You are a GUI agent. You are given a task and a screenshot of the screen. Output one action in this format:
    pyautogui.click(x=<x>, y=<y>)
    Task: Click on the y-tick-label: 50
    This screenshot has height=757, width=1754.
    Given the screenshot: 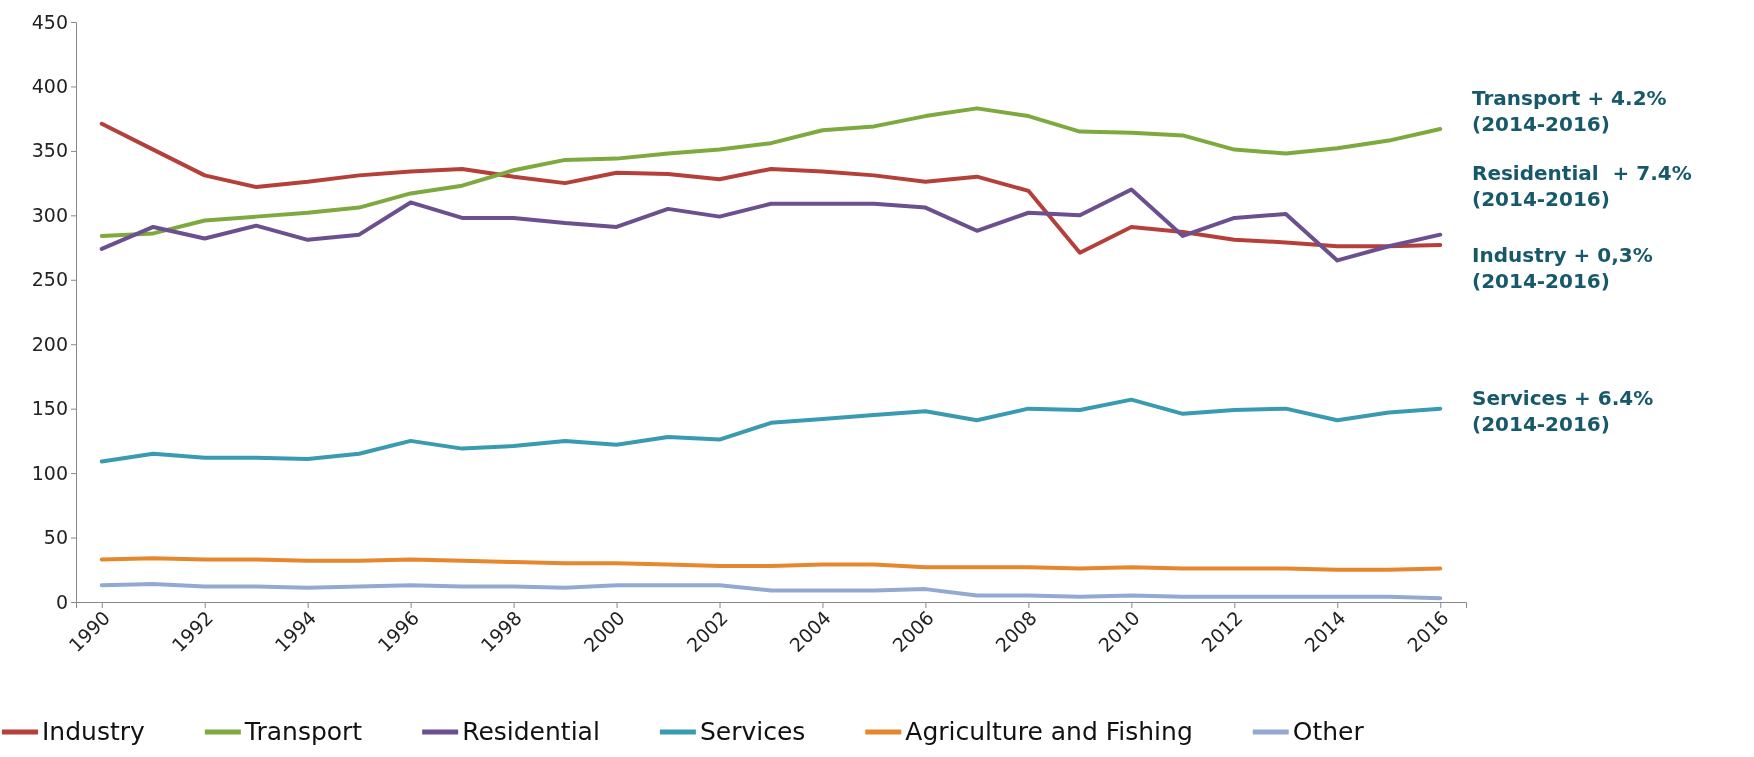 What is the action you would take?
    pyautogui.click(x=55, y=537)
    